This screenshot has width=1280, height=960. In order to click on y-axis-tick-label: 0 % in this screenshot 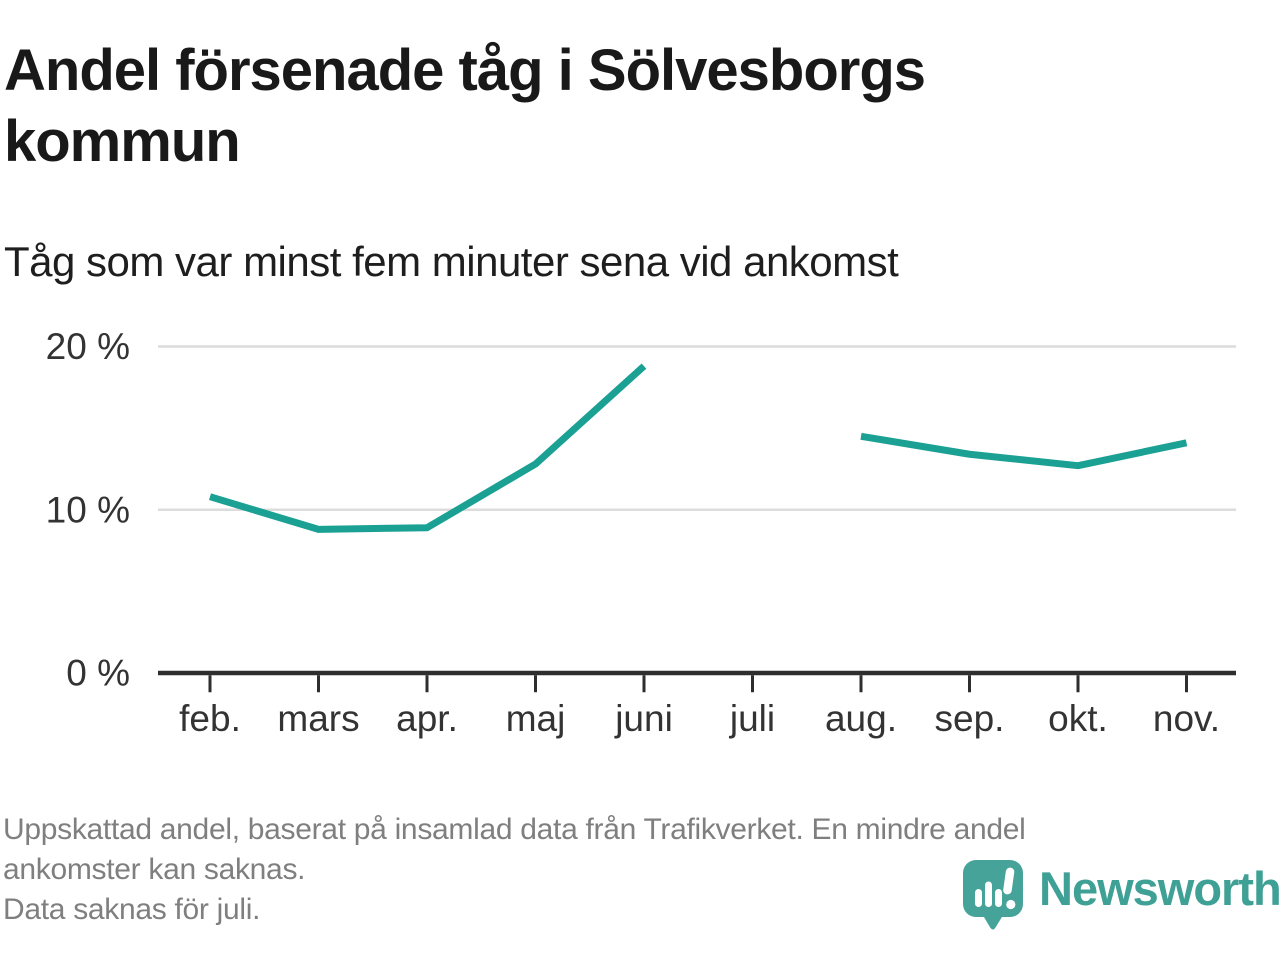, I will do `click(98, 673)`.